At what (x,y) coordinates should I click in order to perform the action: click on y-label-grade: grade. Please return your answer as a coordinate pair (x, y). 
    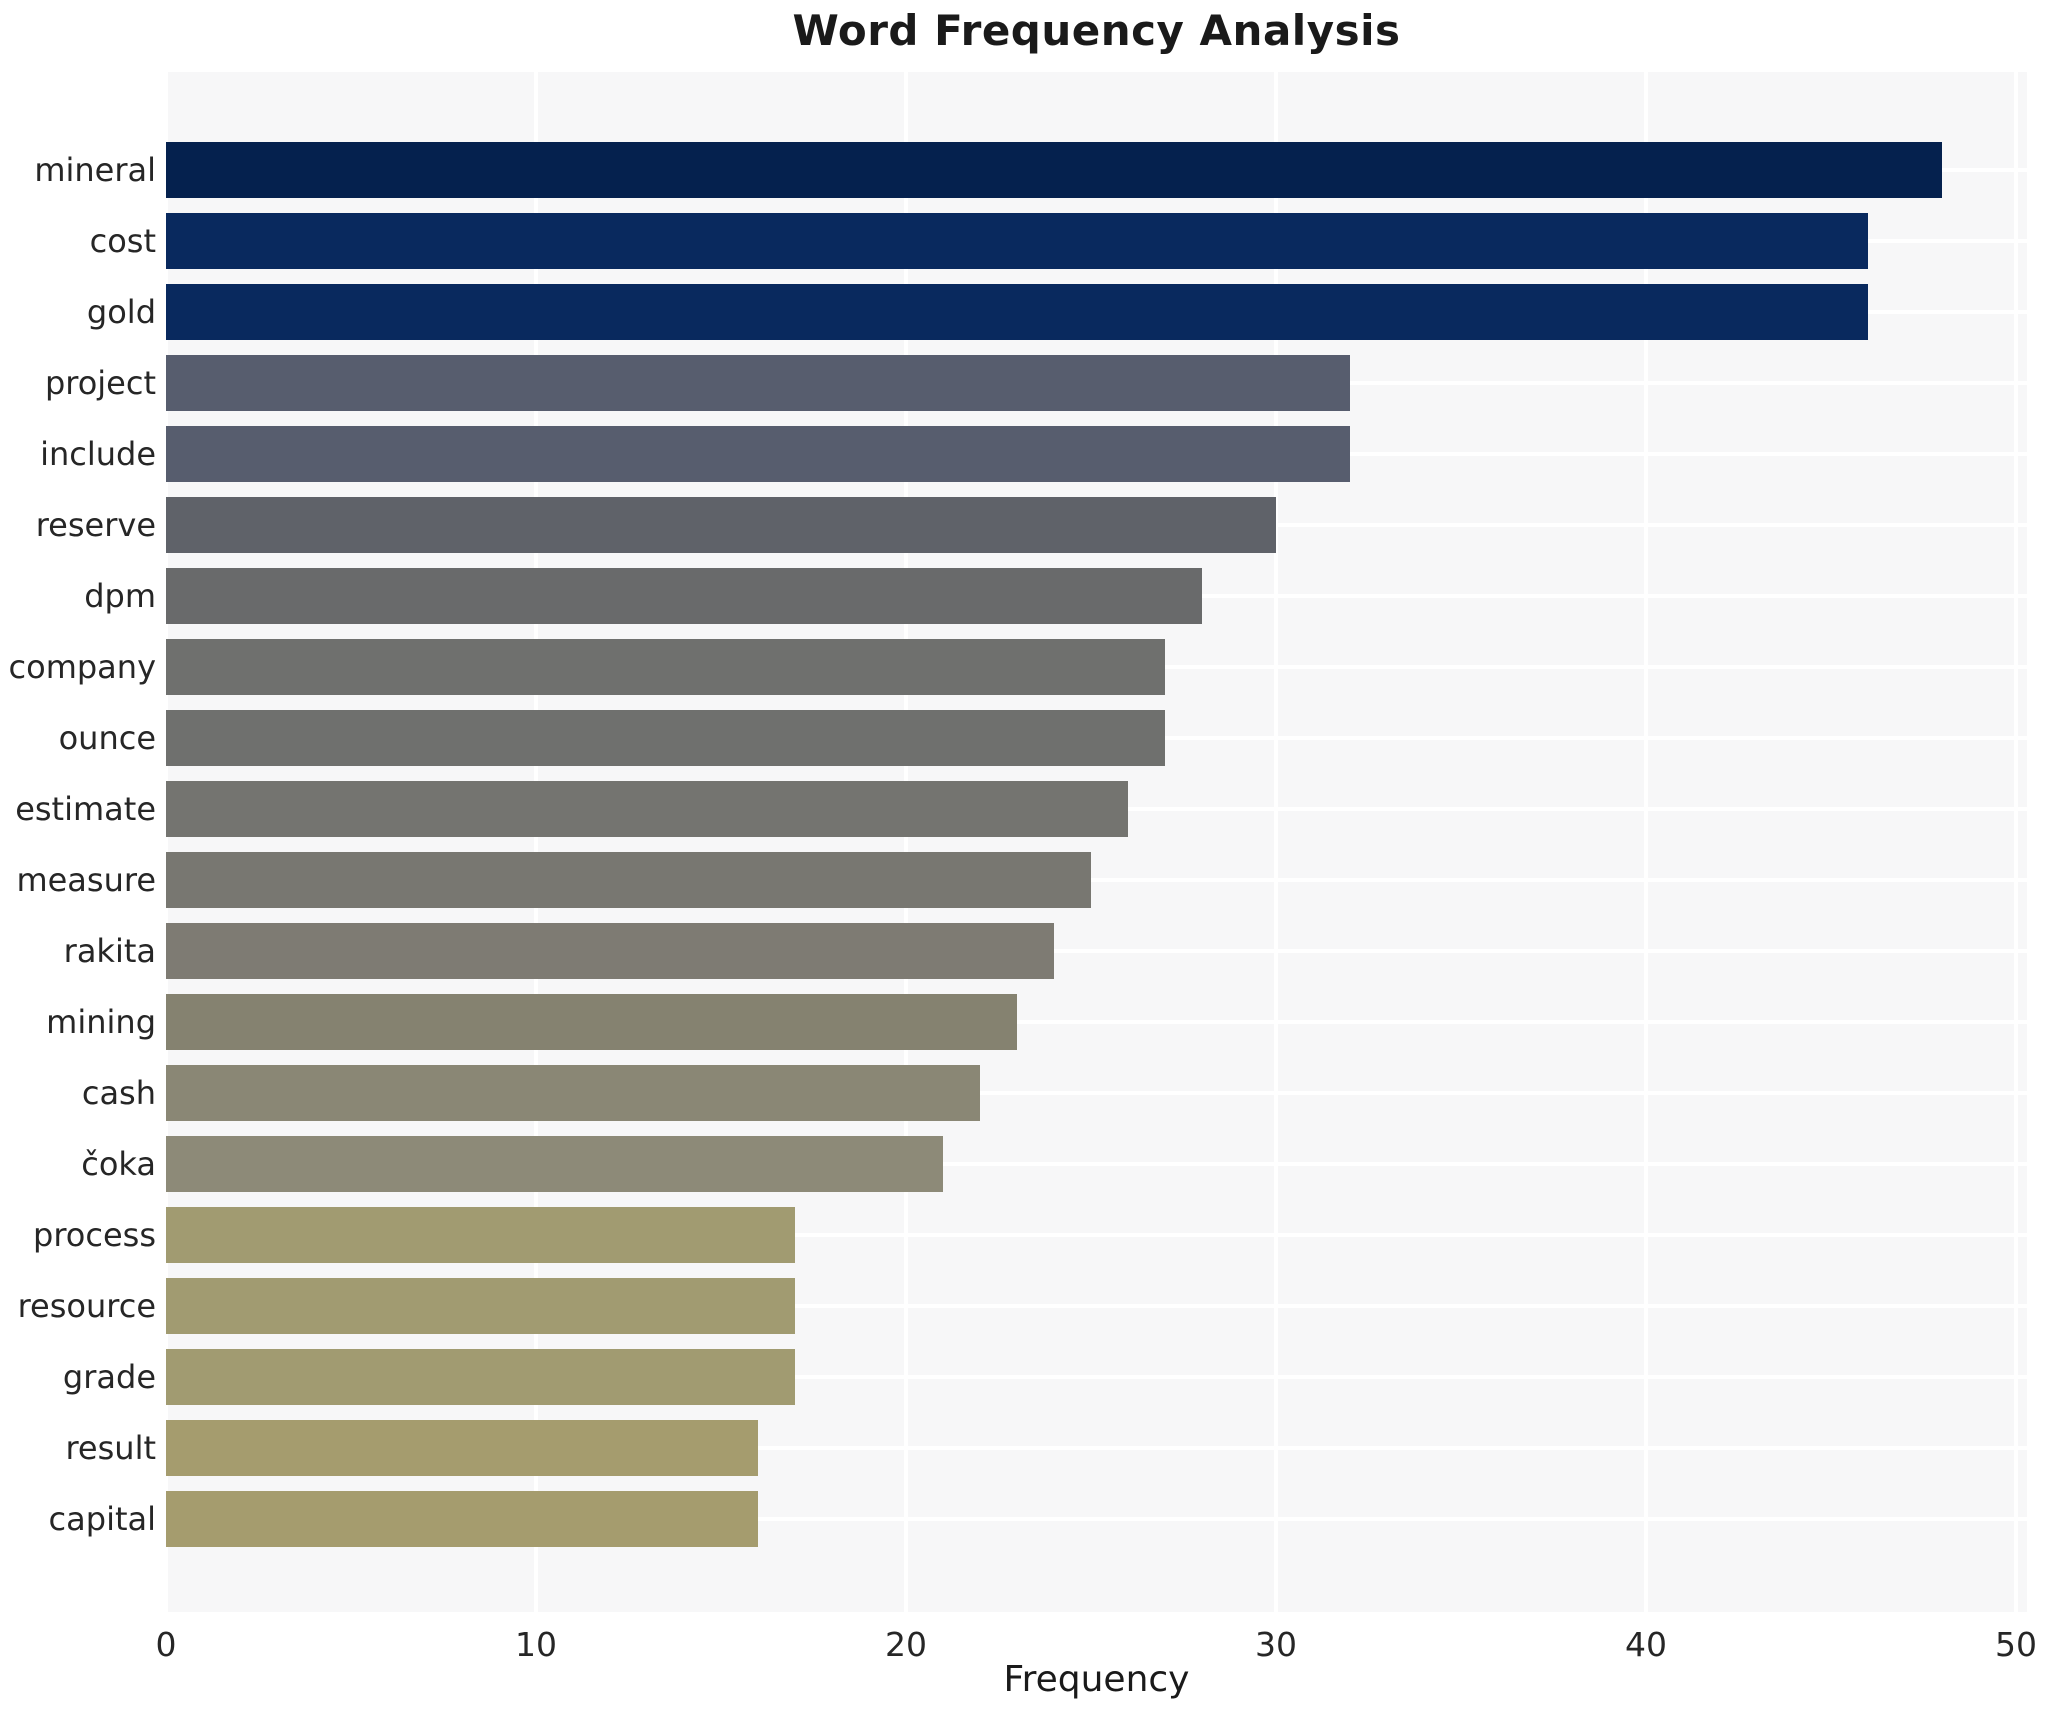
    Looking at the image, I should click on (109, 1377).